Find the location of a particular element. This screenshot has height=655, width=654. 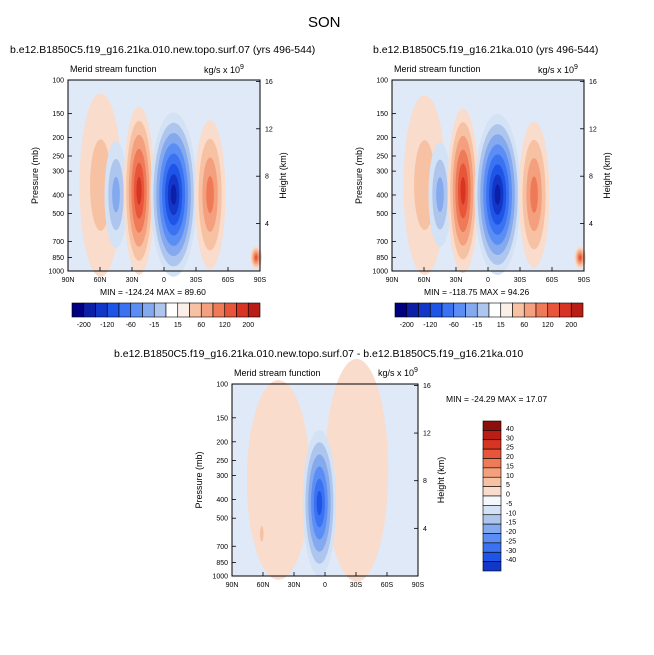

panel2-subtitle: Merid stream function is located at coordinates (437, 69).